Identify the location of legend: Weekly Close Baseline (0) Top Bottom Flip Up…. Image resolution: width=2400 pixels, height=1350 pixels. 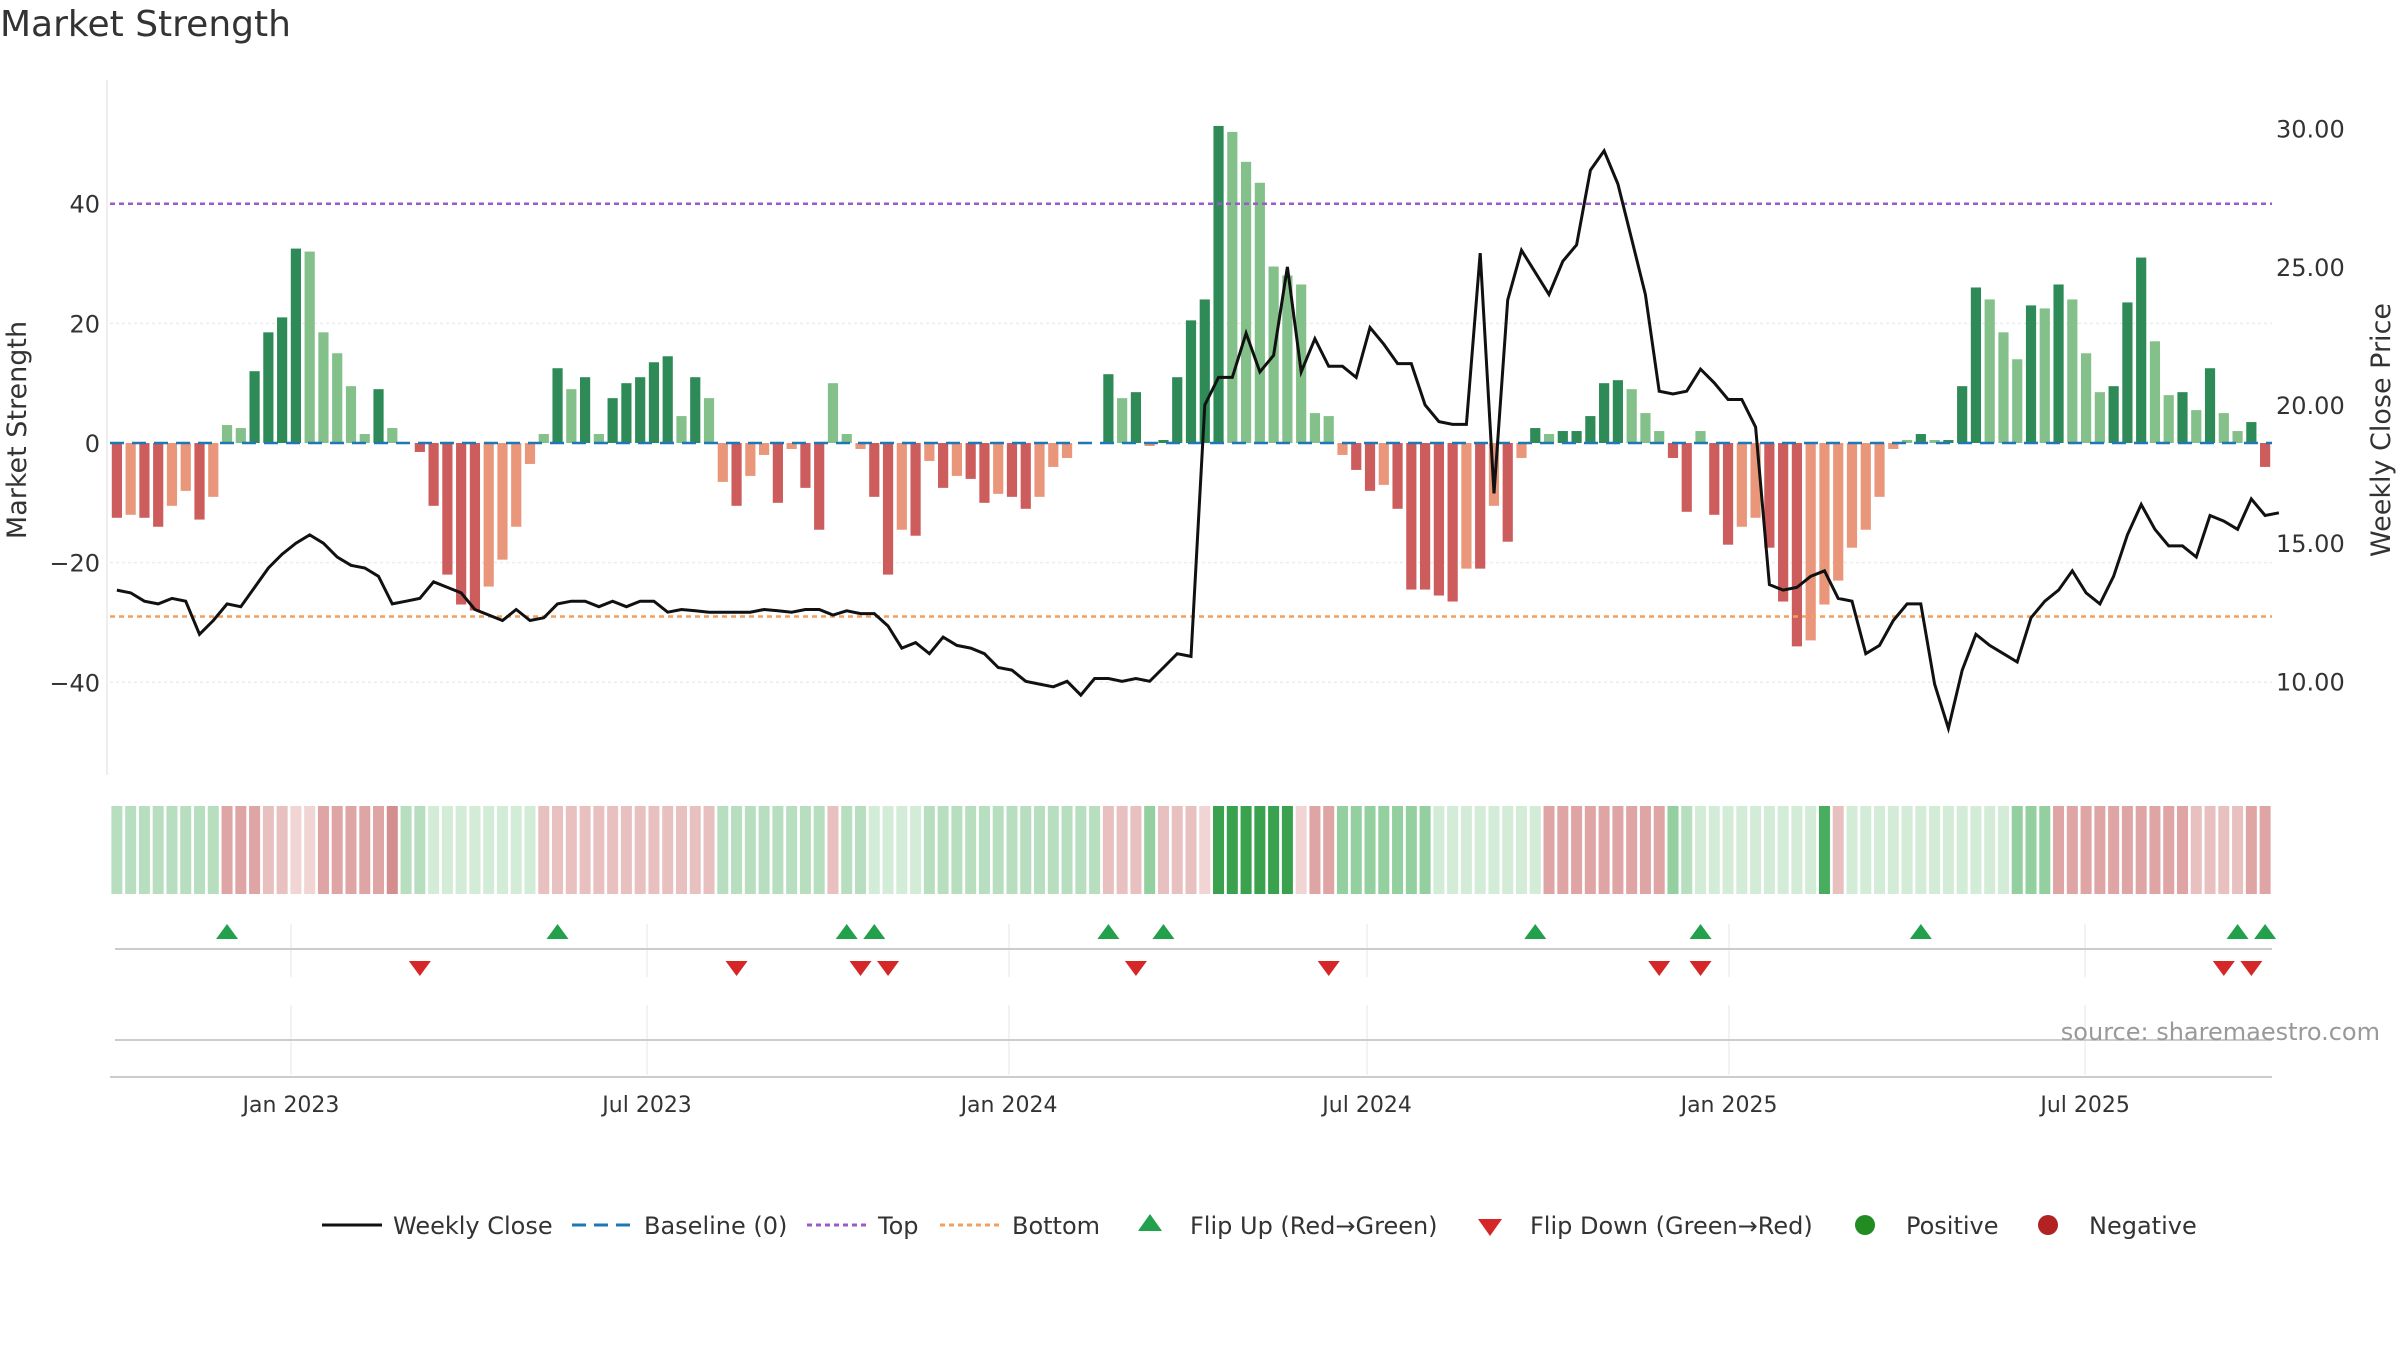
(1259, 1226).